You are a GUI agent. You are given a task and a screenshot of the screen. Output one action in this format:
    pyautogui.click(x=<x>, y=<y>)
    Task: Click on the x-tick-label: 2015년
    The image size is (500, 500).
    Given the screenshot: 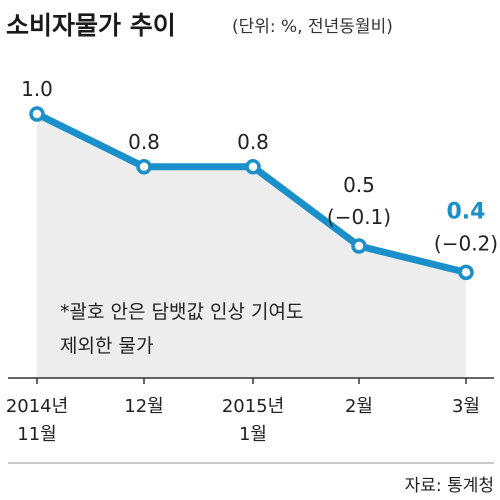 What is the action you would take?
    pyautogui.click(x=253, y=406)
    